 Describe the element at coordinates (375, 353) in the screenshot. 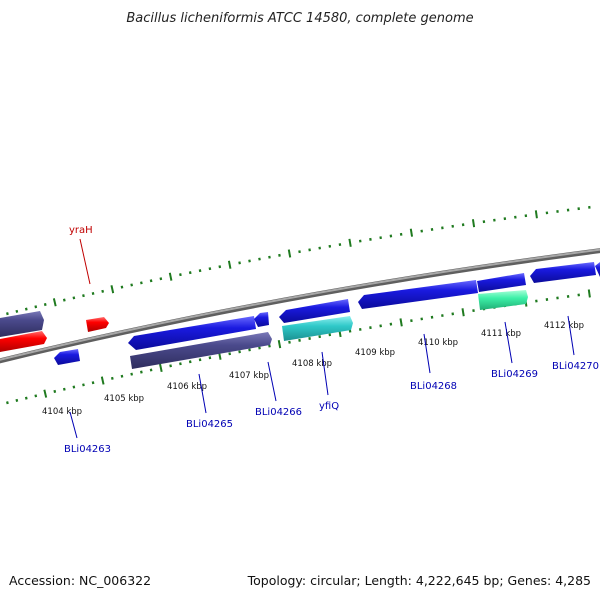

I see `scale-label: 4109 kbp` at that location.